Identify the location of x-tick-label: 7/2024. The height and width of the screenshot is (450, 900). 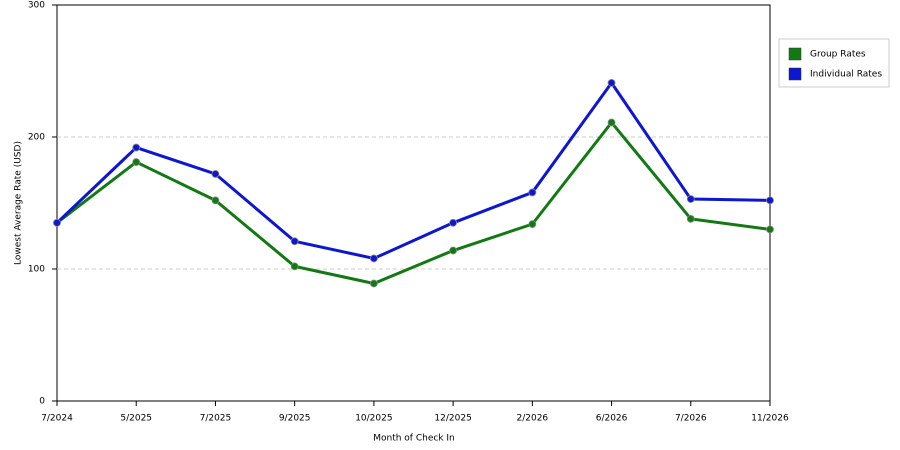
(57, 419).